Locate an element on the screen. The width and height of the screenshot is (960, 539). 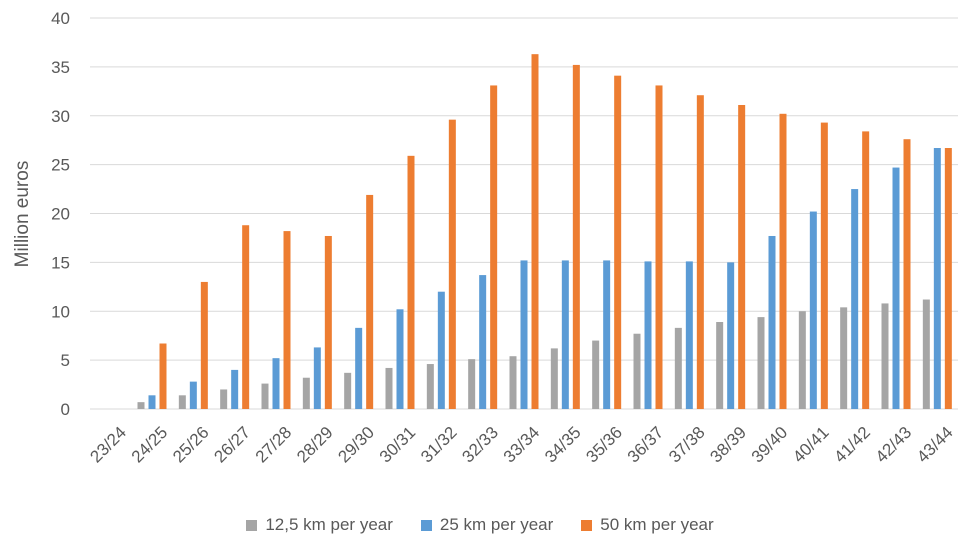
legend-item: 50 km per year is located at coordinates (647, 525).